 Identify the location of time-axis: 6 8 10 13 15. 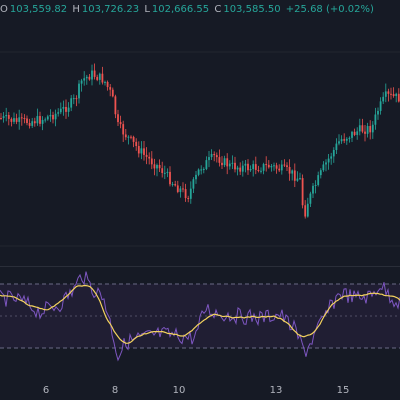
(200, 389).